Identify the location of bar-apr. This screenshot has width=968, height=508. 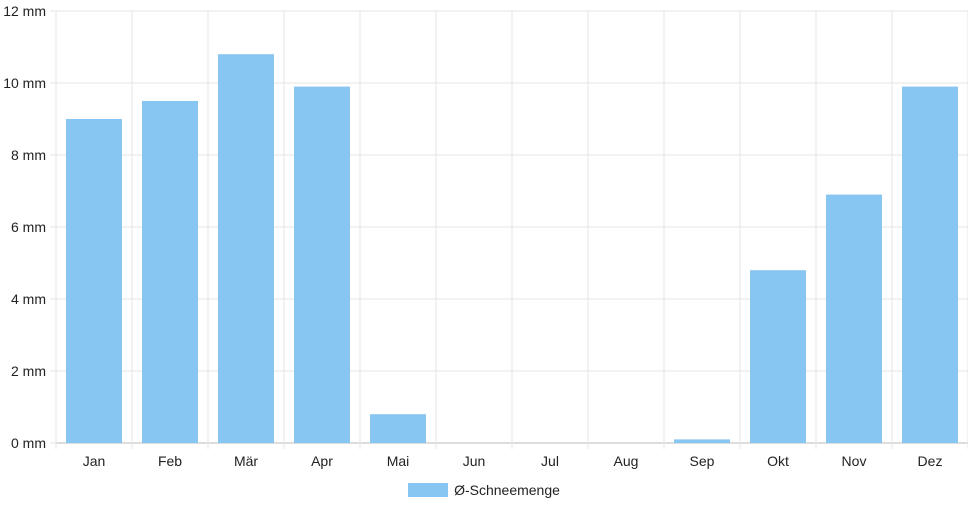
(322, 264).